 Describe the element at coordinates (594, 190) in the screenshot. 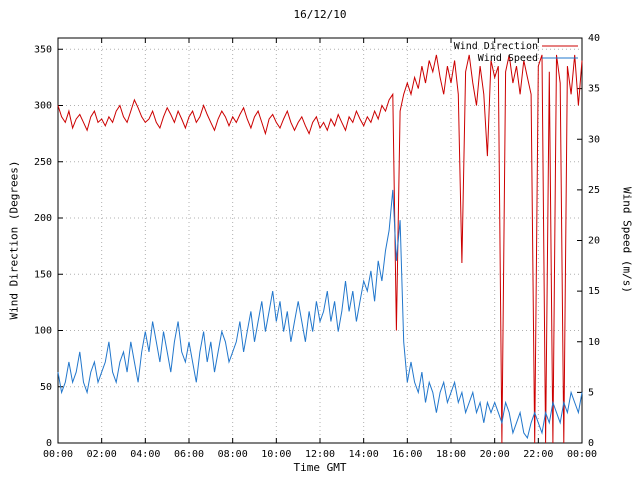

I see `svg-text: 25` at that location.